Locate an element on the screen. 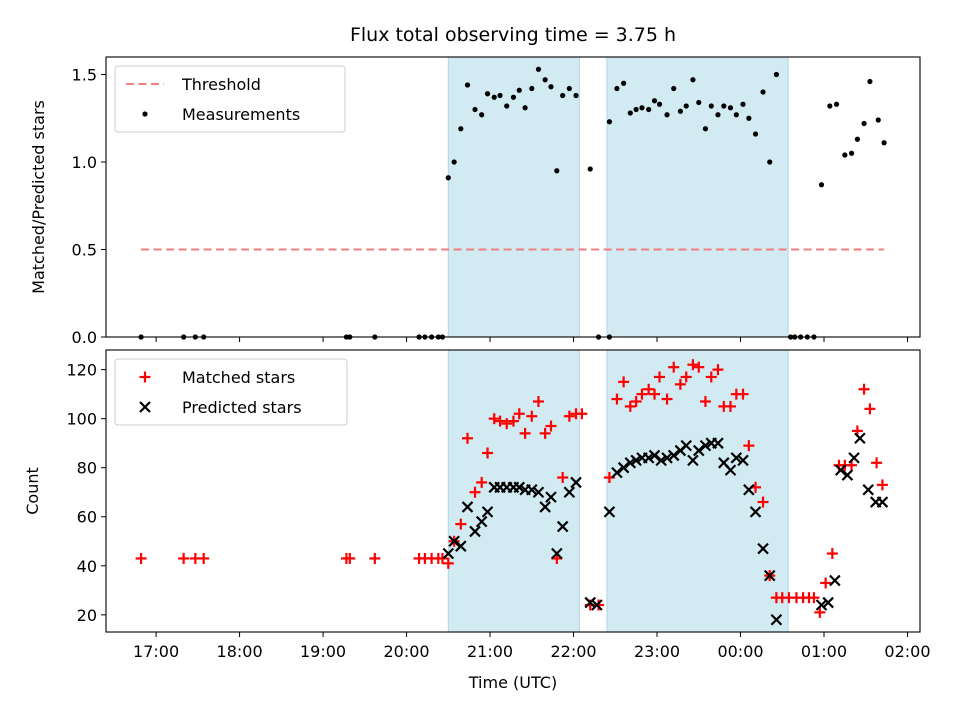 The width and height of the screenshot is (960, 724). legend: Threshold Measurements is located at coordinates (230, 99).